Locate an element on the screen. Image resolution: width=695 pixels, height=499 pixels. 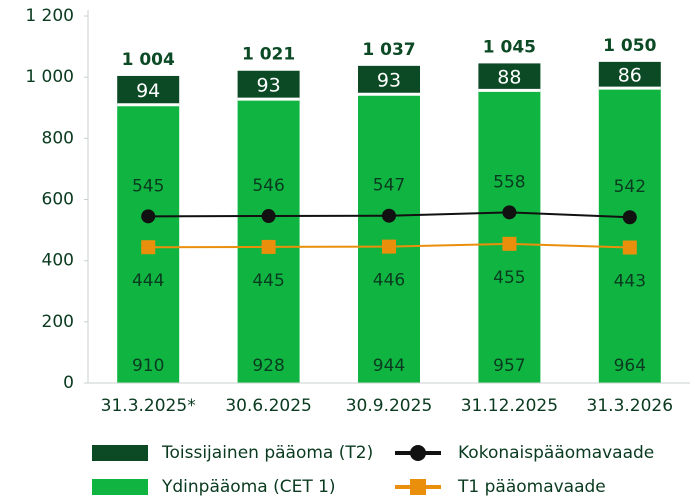
value-label: 88 is located at coordinates (509, 77).